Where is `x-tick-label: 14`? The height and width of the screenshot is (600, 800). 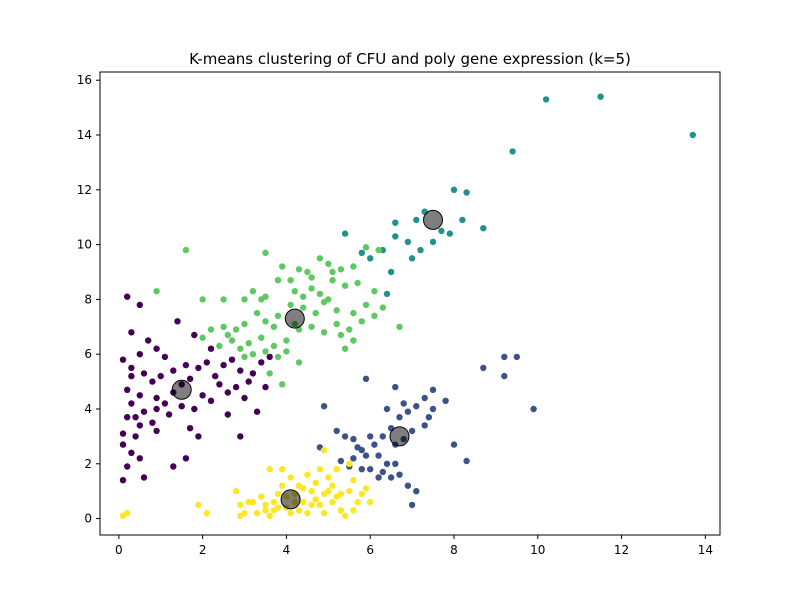
x-tick-label: 14 is located at coordinates (705, 550).